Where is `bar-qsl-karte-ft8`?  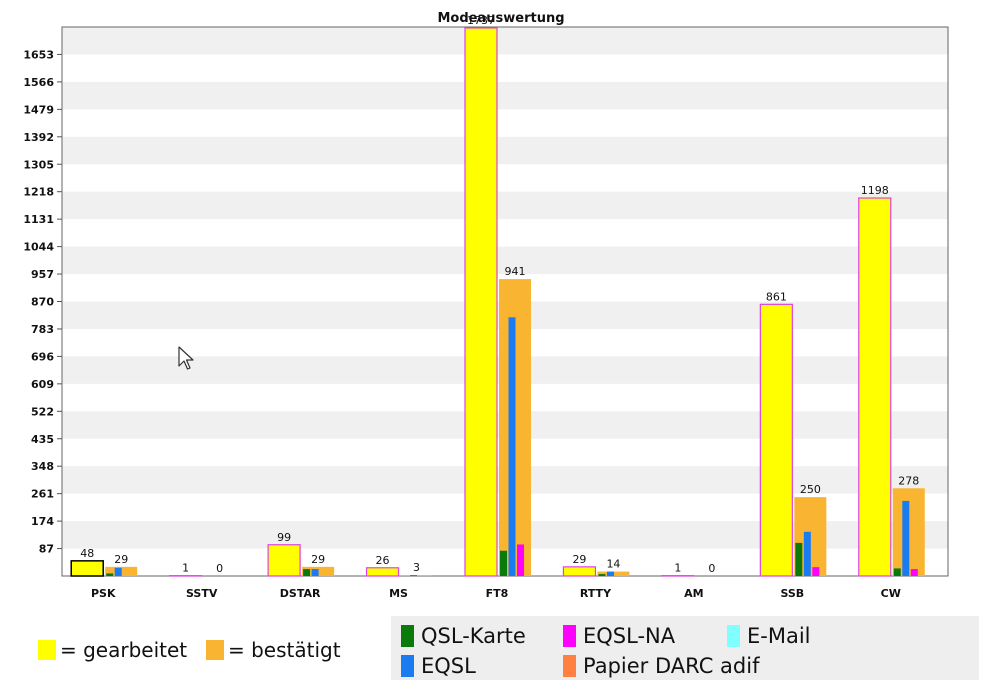 bar-qsl-karte-ft8 is located at coordinates (503, 563).